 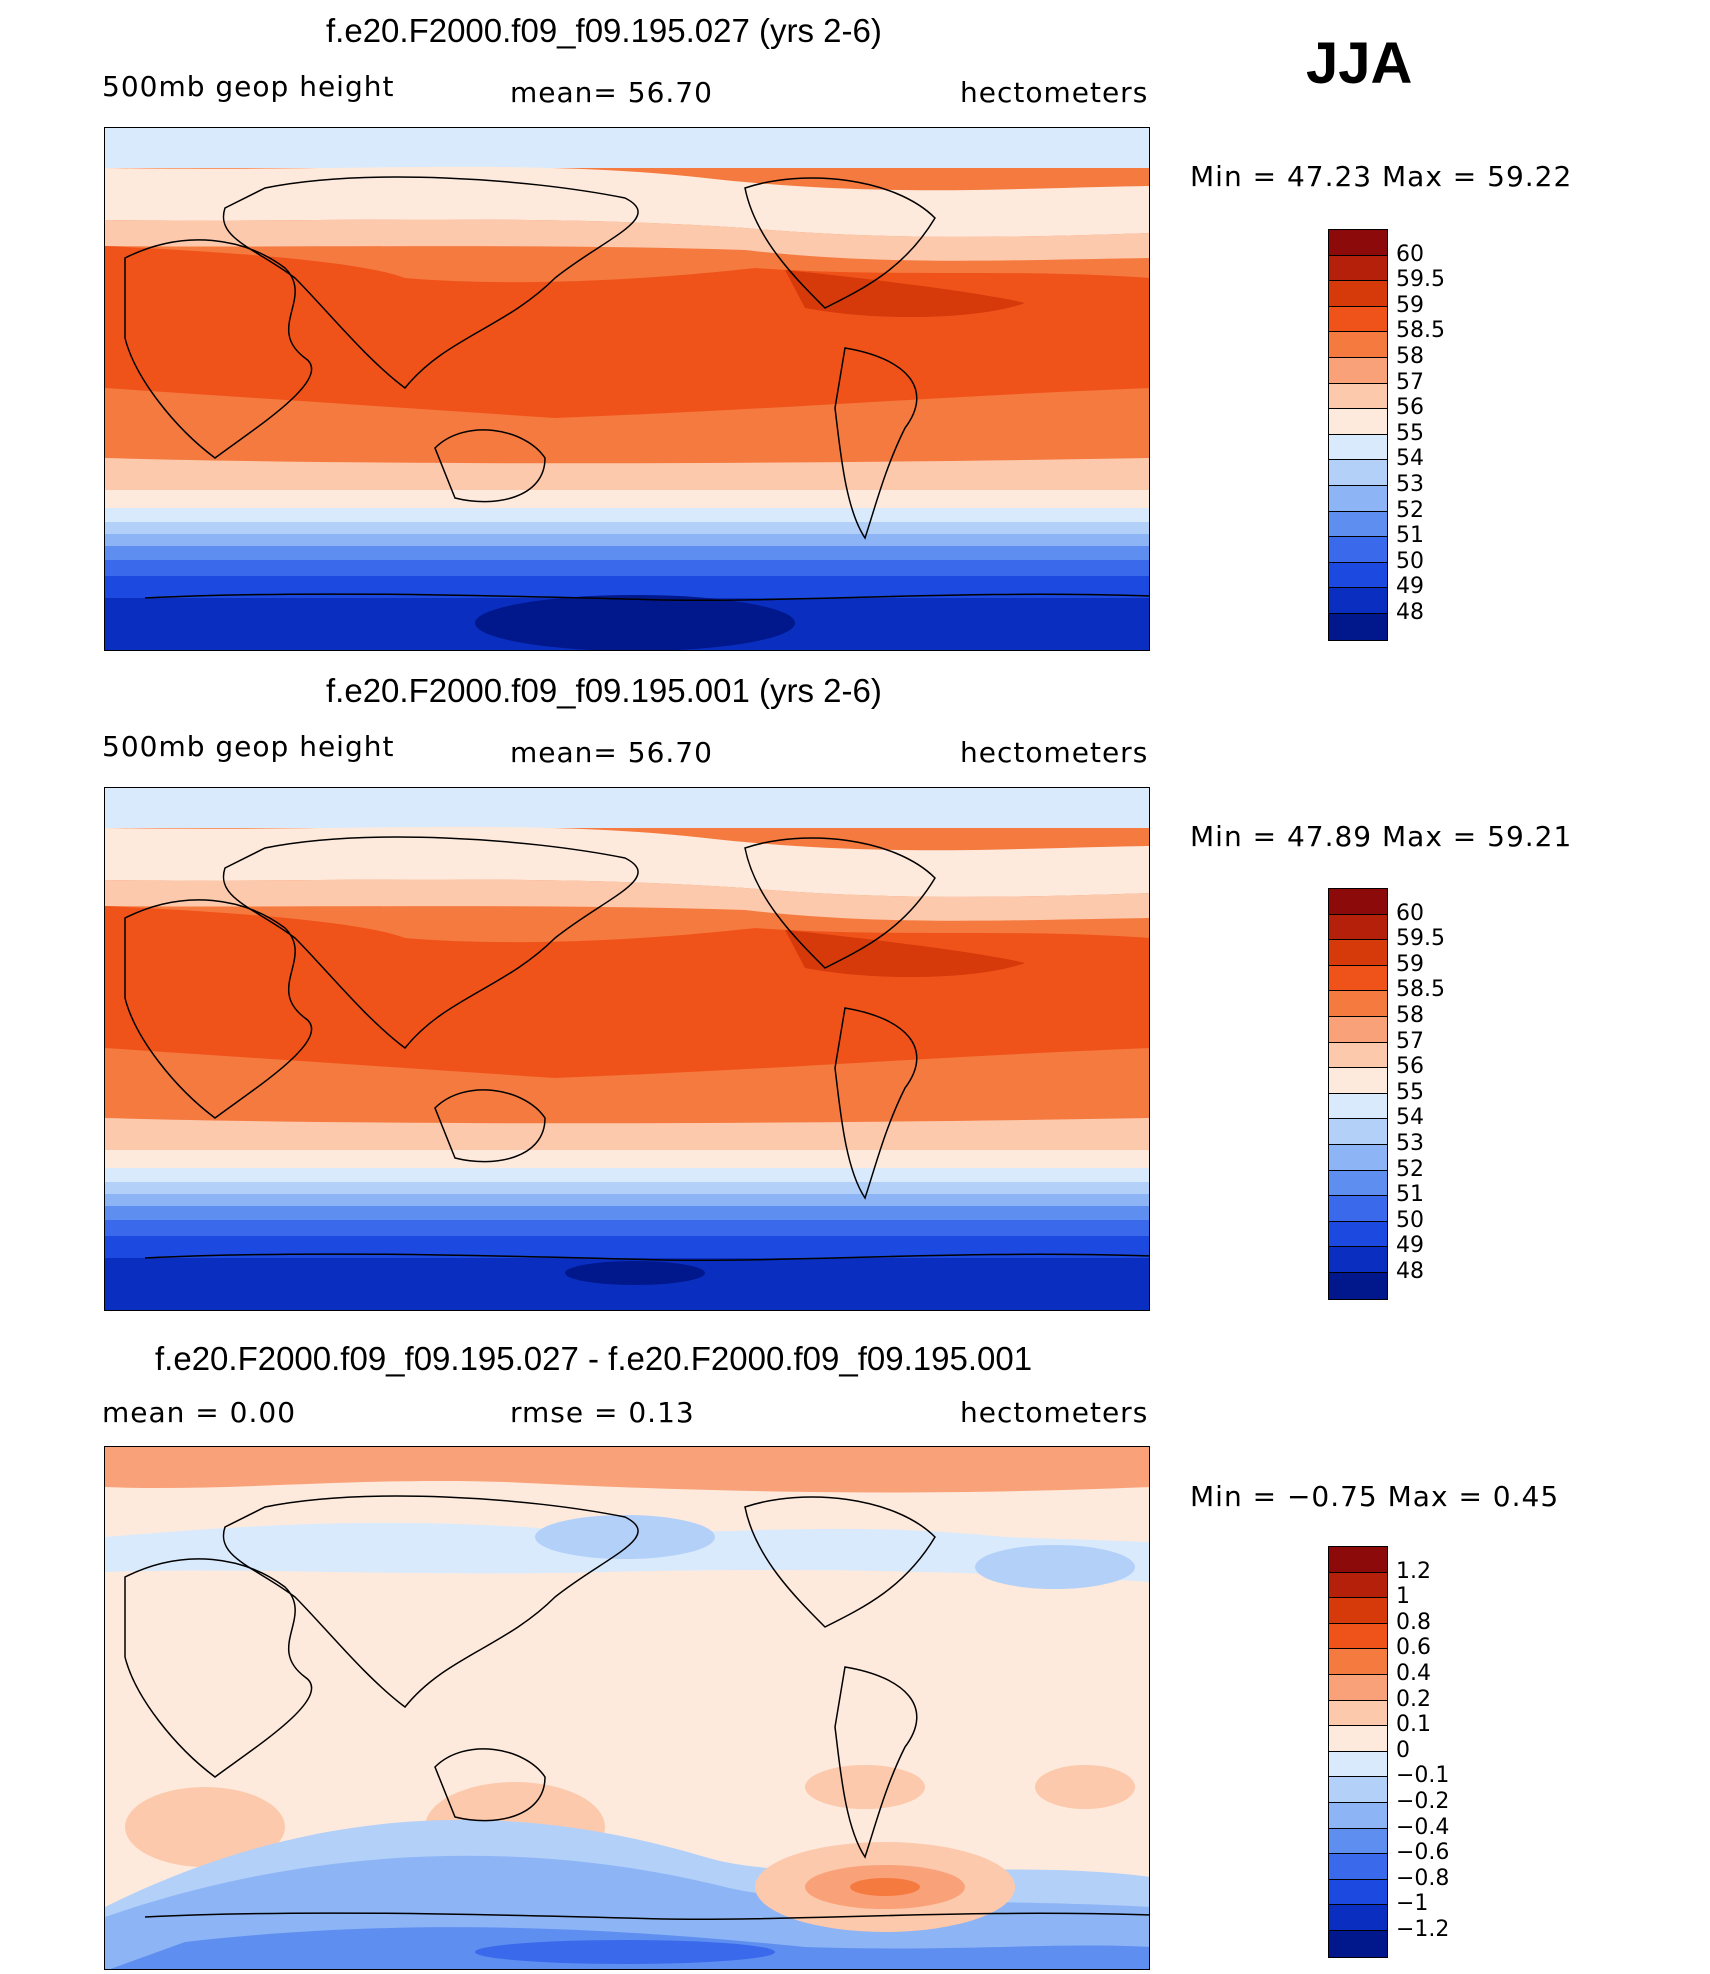 What do you see at coordinates (1413, 1622) in the screenshot?
I see `colorbar-tick-label: 0.8` at bounding box center [1413, 1622].